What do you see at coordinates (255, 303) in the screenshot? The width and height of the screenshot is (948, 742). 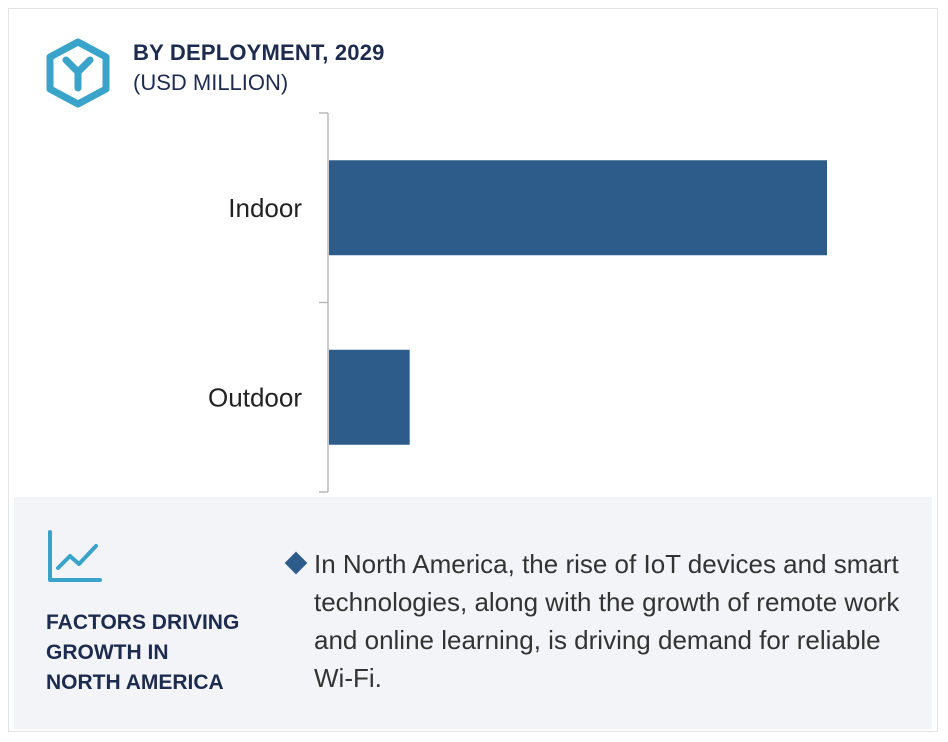 I see `category-labels: Indoor Outdoor` at bounding box center [255, 303].